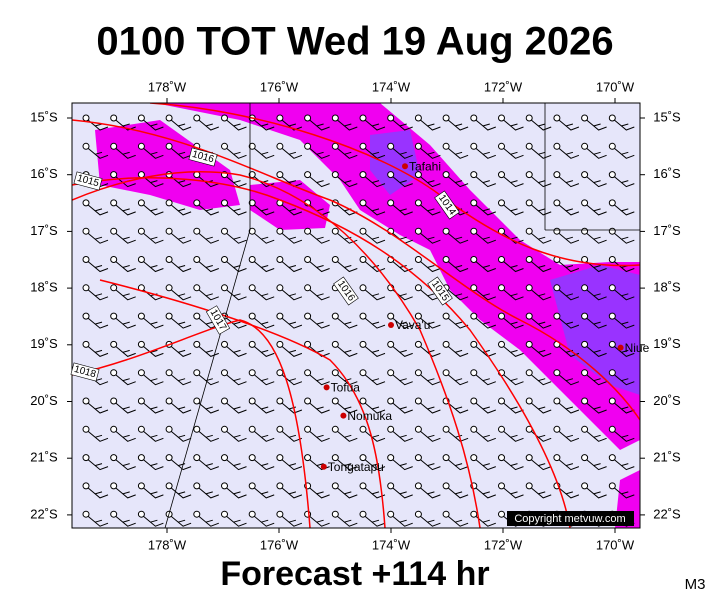 The height and width of the screenshot is (605, 711). What do you see at coordinates (667, 457) in the screenshot?
I see `lat-label: 21˚S` at bounding box center [667, 457].